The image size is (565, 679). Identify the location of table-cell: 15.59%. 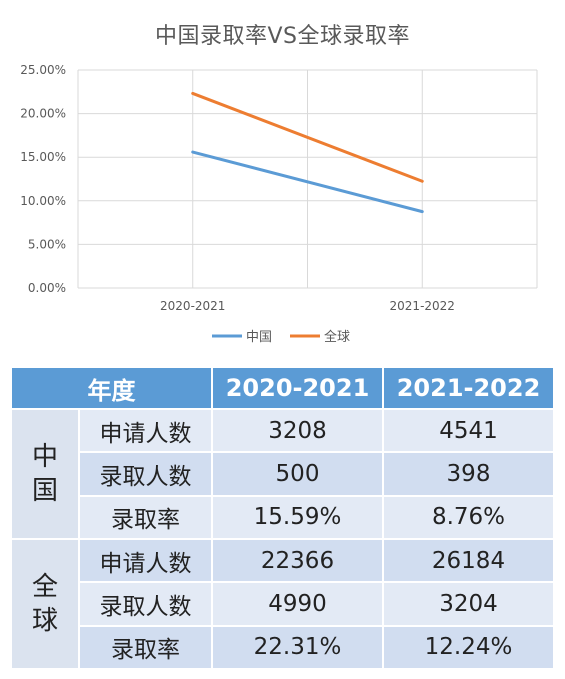
(297, 517).